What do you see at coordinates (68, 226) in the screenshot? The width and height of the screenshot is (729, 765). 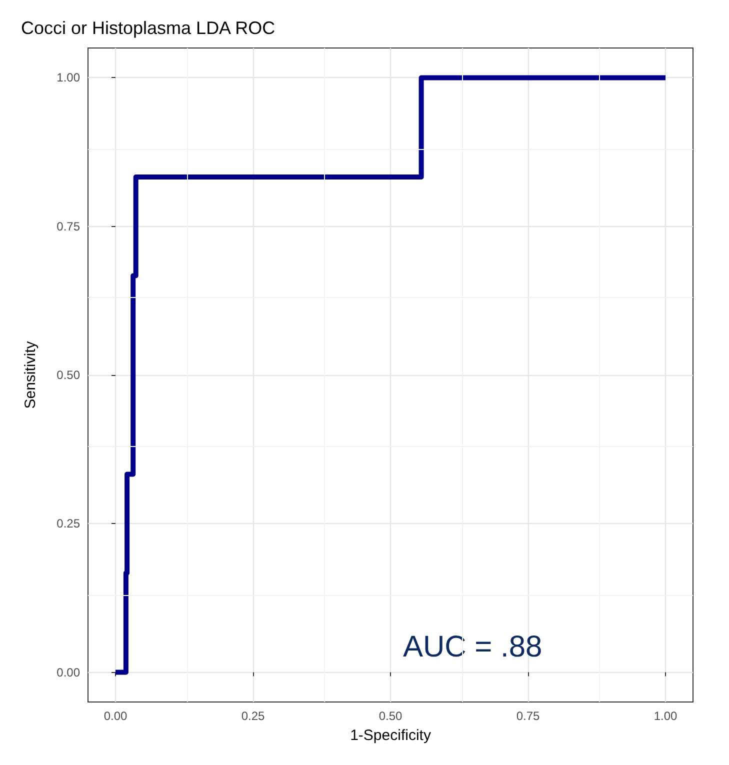 I see `y-tick-label: 0.75` at bounding box center [68, 226].